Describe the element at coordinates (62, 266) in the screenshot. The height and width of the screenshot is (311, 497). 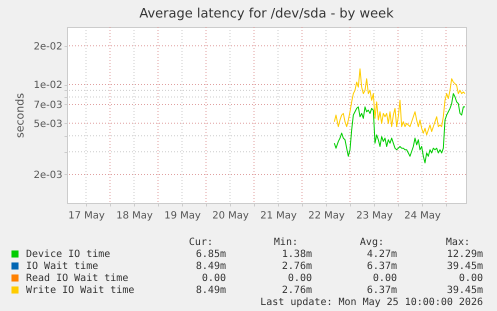
I see `legend-label: IO Wait time` at that location.